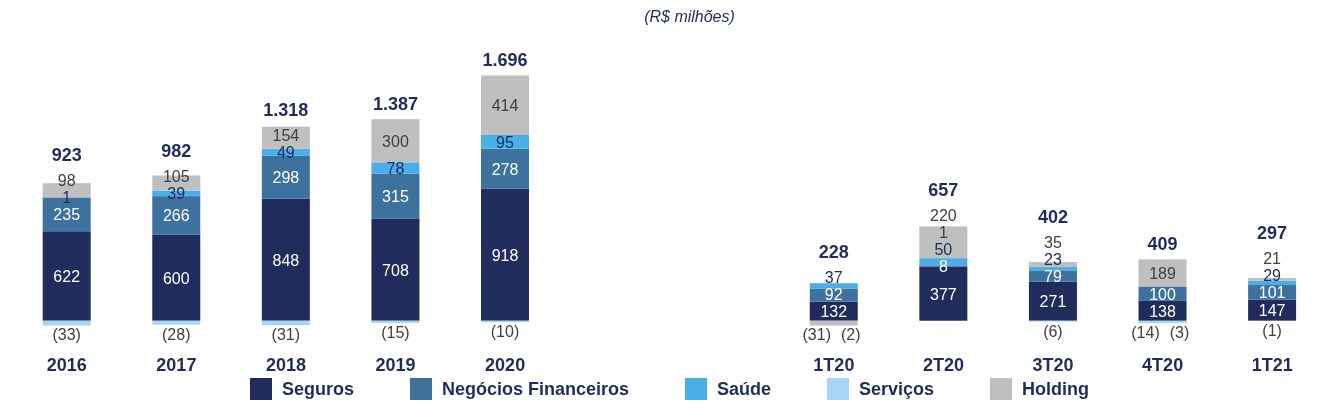 Image resolution: width=1339 pixels, height=412 pixels. Describe the element at coordinates (1053, 243) in the screenshot. I see `data-label: 35` at that location.